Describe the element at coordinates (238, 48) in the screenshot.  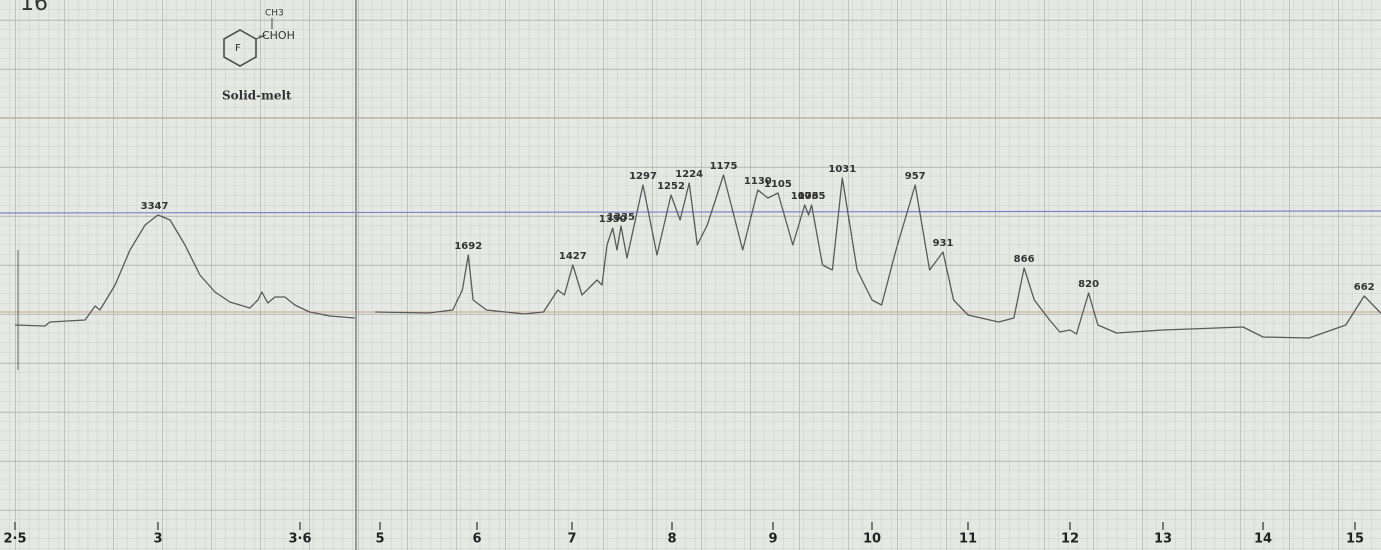
I see `structure-label: F` at that location.